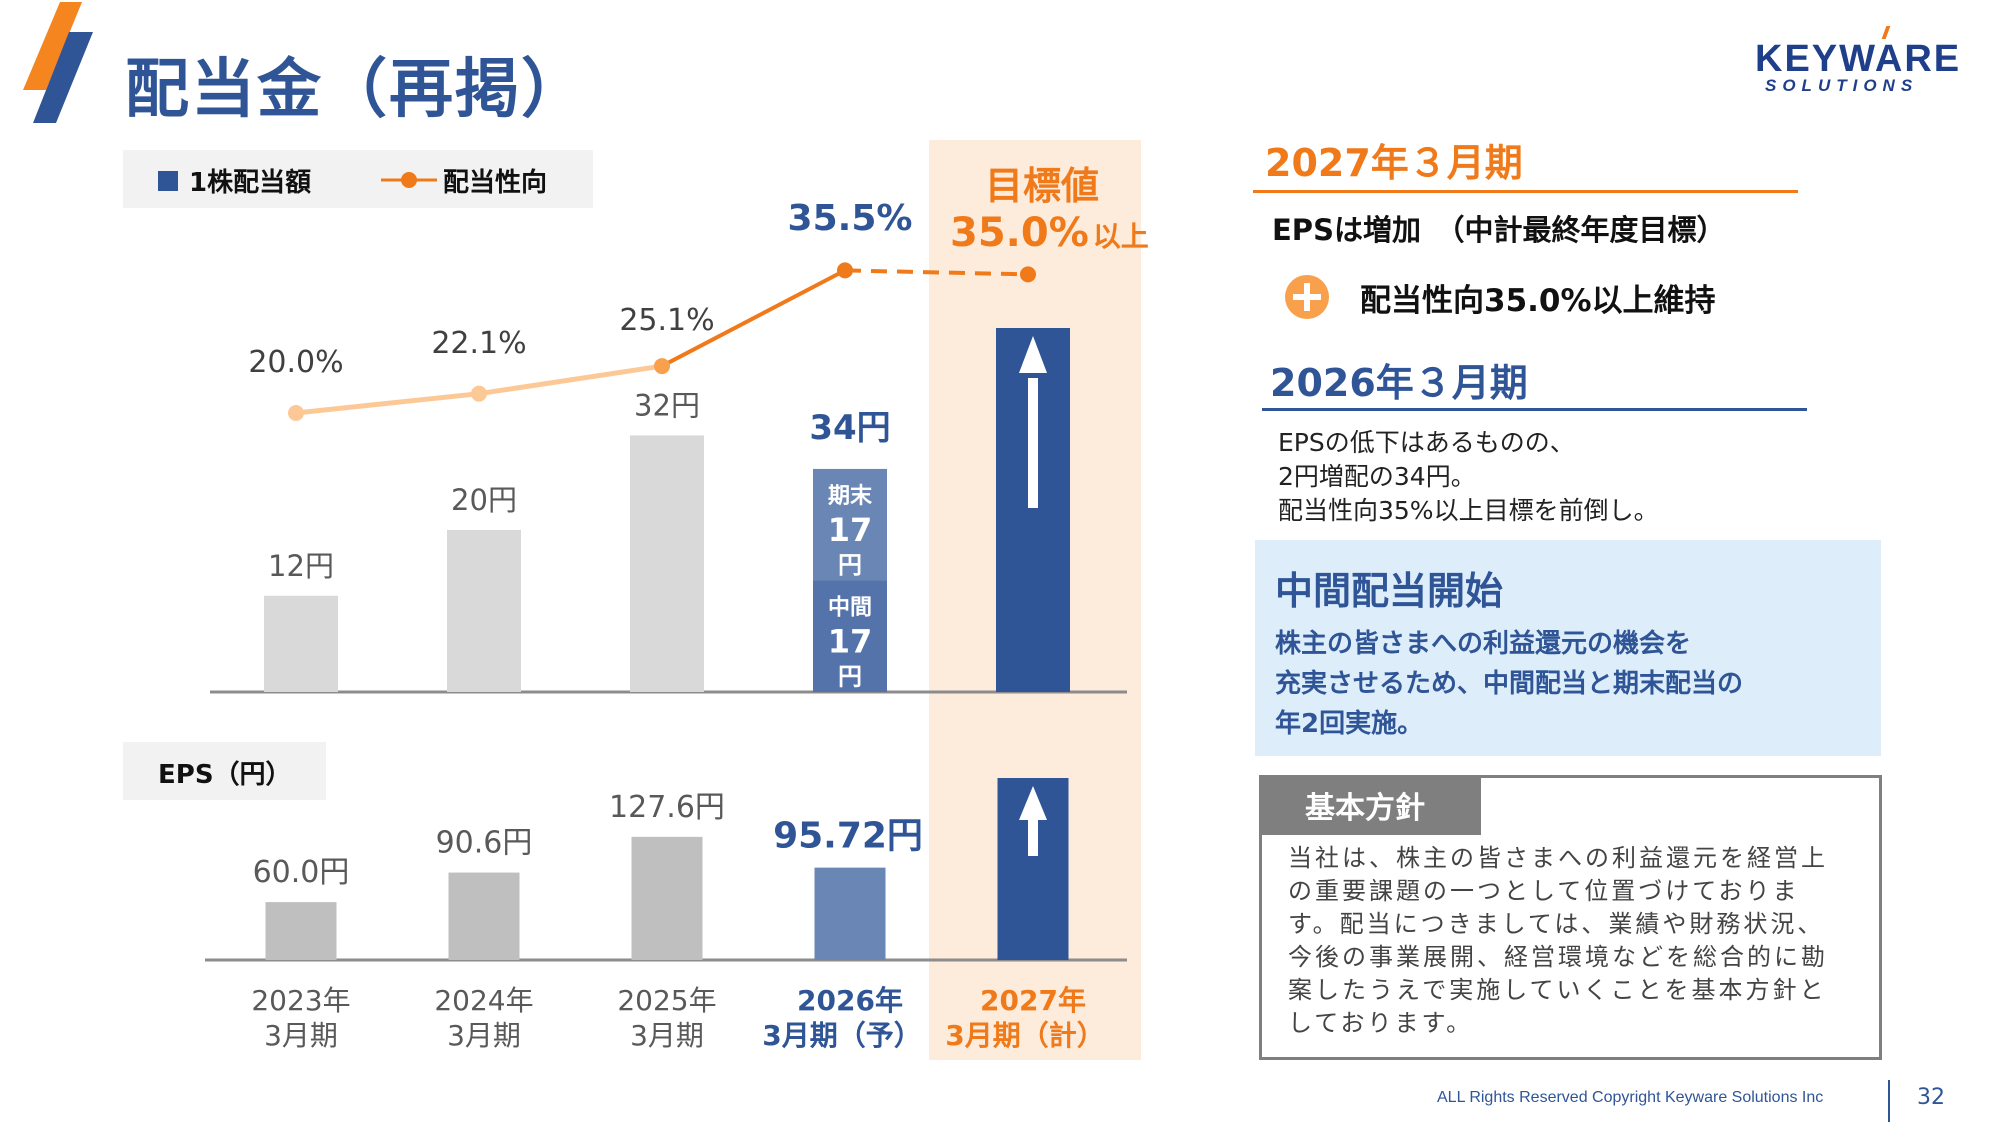 The height and width of the screenshot is (1125, 2001). I want to click on x-tick-label: 2026年, so click(850, 1000).